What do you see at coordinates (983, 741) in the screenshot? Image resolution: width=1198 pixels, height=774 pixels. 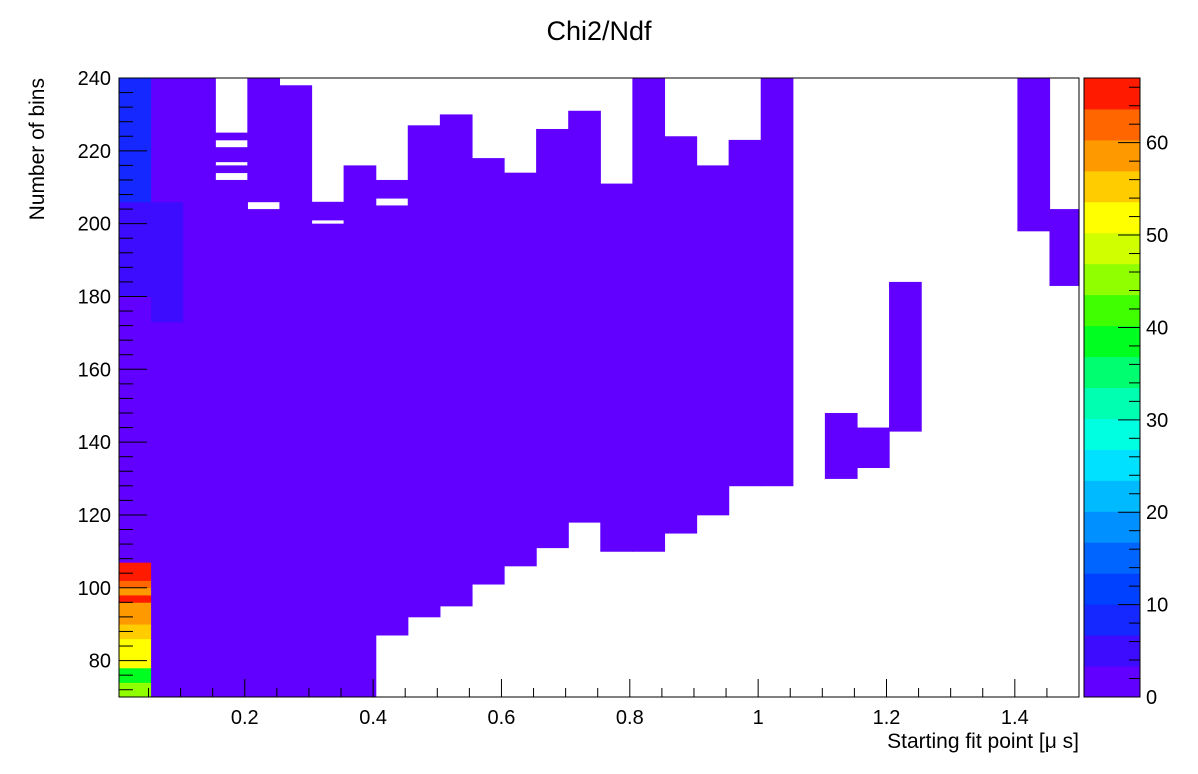 I see `x-axis-title: Starting fit point [μ s]` at bounding box center [983, 741].